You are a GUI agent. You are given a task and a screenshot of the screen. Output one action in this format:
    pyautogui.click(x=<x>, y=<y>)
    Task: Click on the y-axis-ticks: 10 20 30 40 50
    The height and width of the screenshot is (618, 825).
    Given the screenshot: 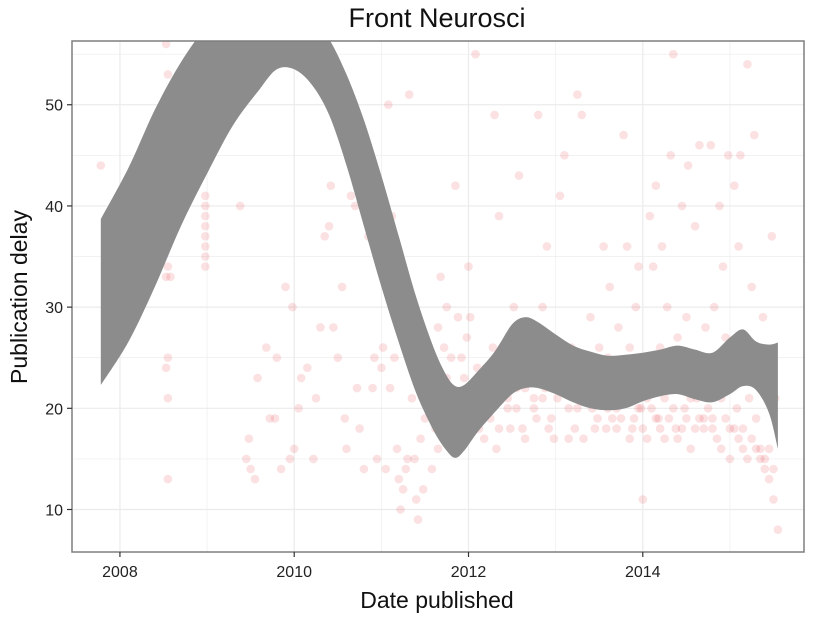 What is the action you would take?
    pyautogui.click(x=58, y=309)
    